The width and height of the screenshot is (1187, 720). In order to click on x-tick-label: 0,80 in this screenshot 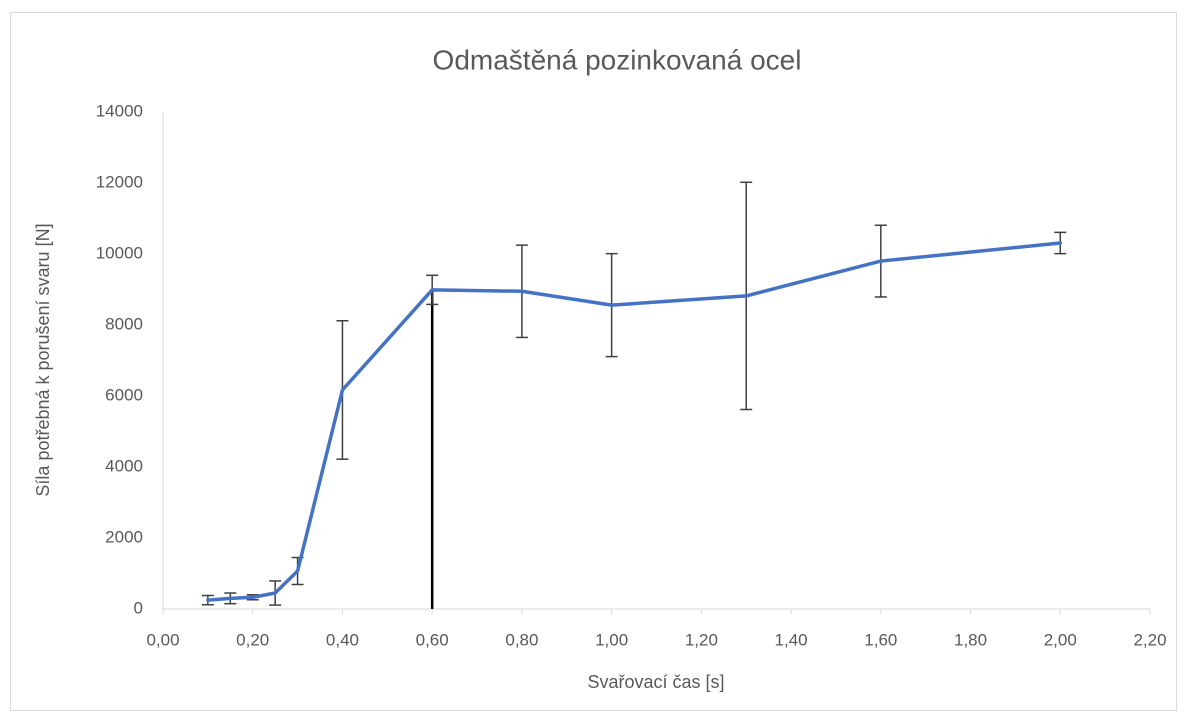, I will do `click(521, 639)`.